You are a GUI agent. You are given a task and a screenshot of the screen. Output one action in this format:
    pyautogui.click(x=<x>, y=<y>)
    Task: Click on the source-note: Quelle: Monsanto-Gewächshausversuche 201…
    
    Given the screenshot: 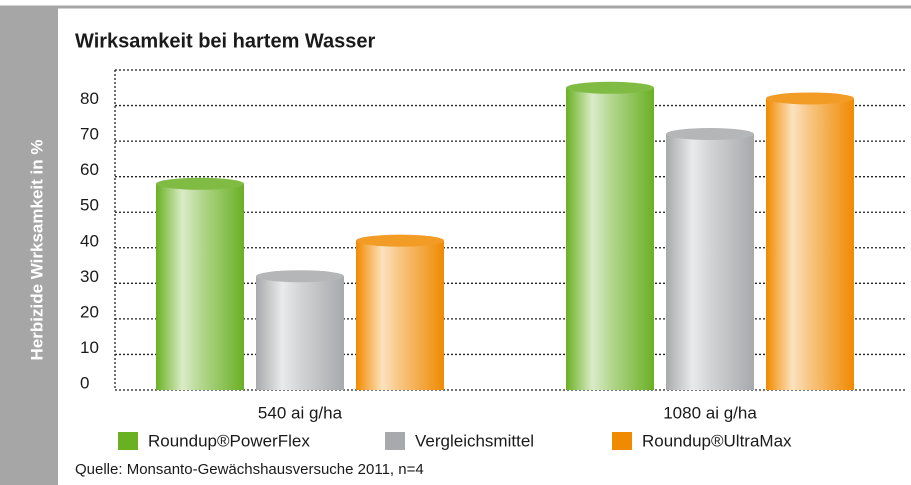 What is the action you would take?
    pyautogui.click(x=249, y=469)
    